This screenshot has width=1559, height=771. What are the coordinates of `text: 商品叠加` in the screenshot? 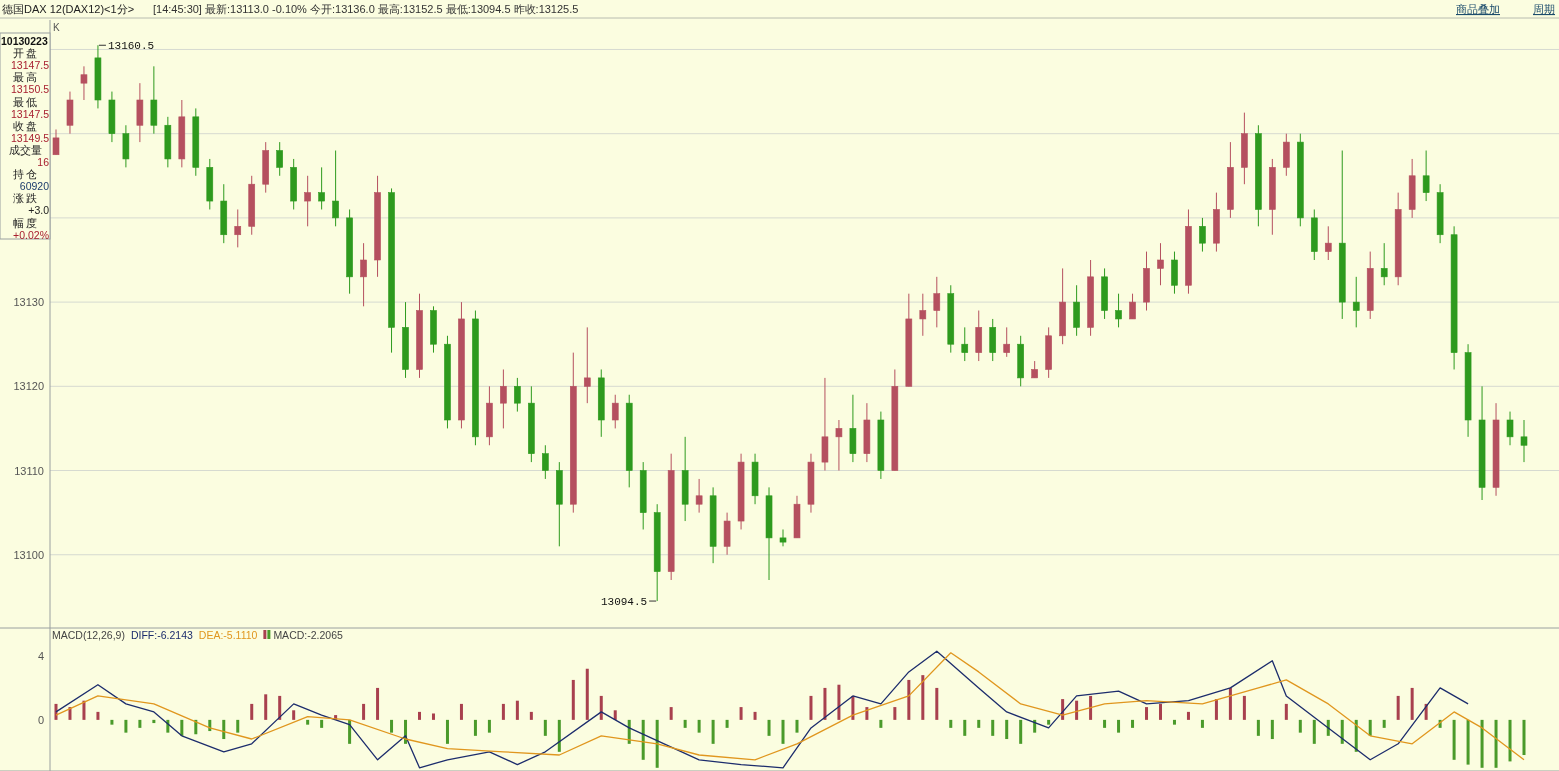 It's located at (1478, 9).